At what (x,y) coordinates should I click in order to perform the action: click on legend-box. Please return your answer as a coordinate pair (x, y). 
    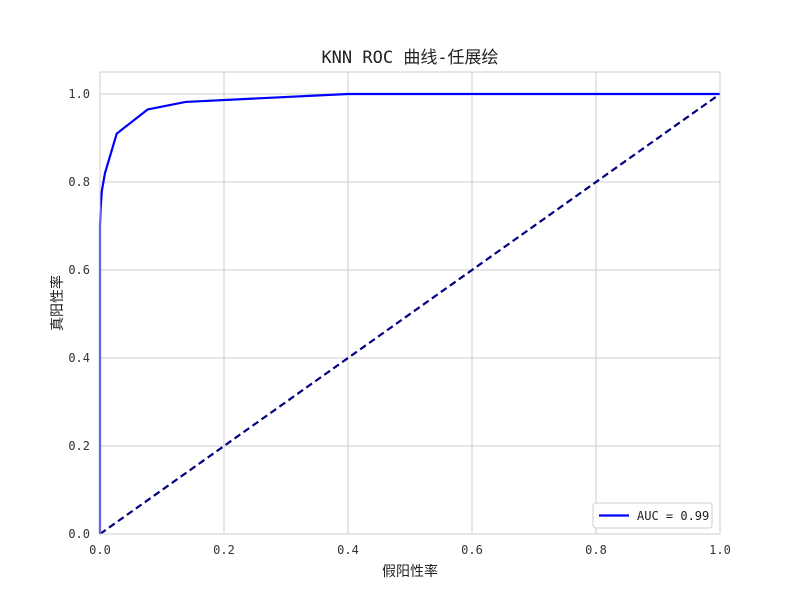
    Looking at the image, I should click on (652, 515).